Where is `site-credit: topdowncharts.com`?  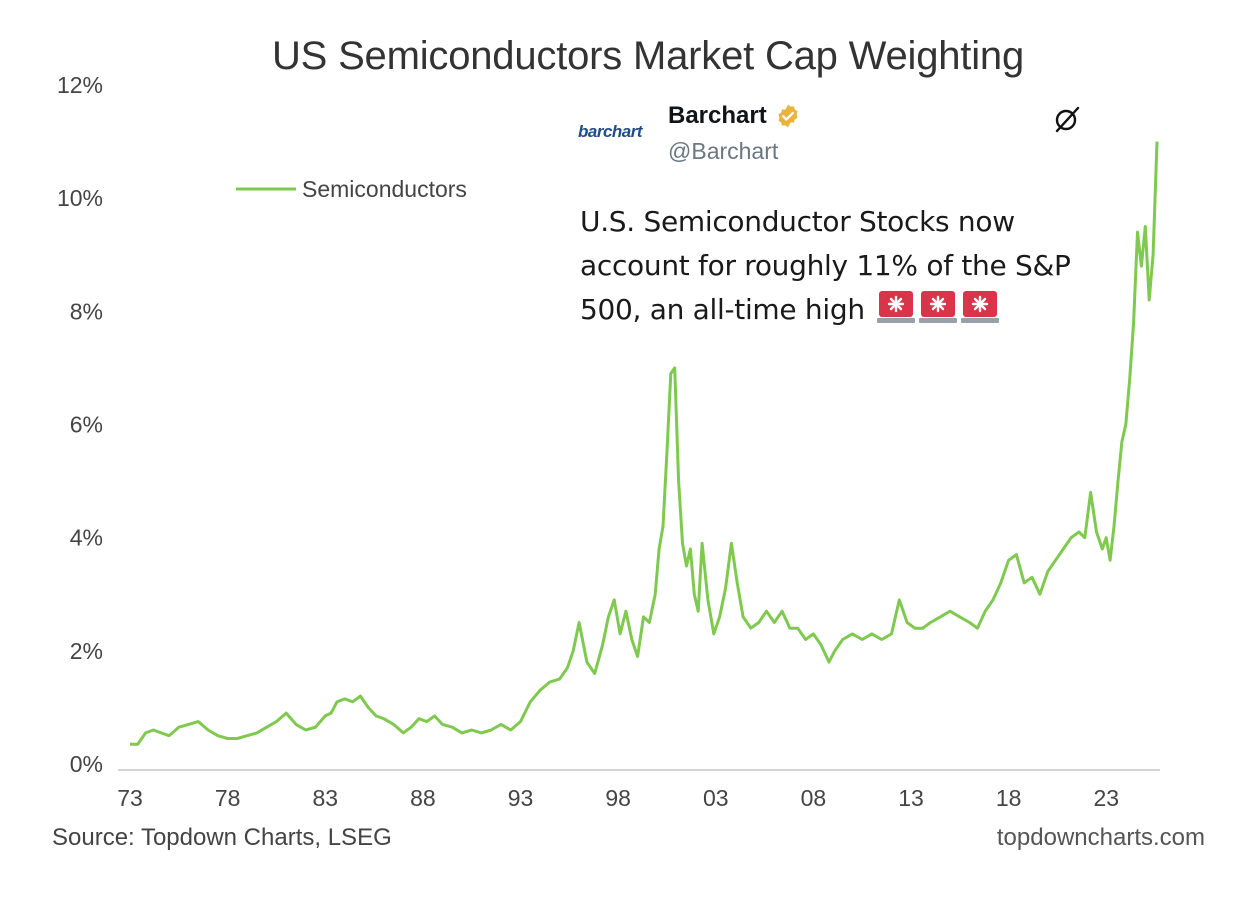 site-credit: topdowncharts.com is located at coordinates (1100, 837).